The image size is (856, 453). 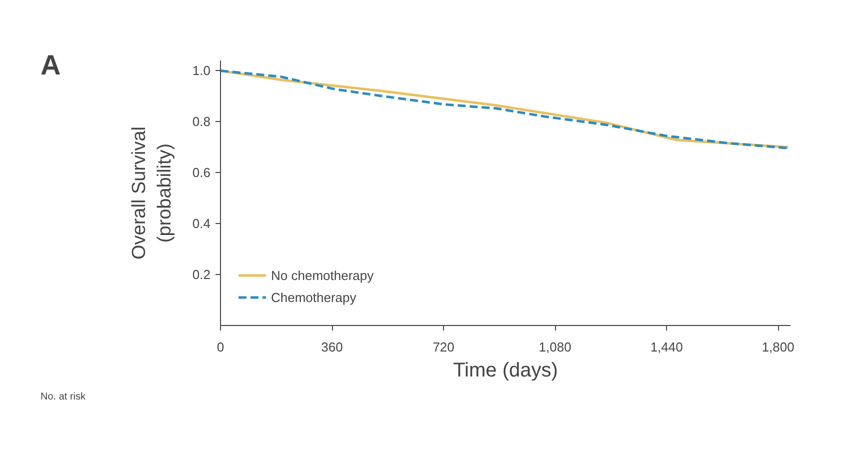 I want to click on y-tick-label: 0.2, so click(x=201, y=274).